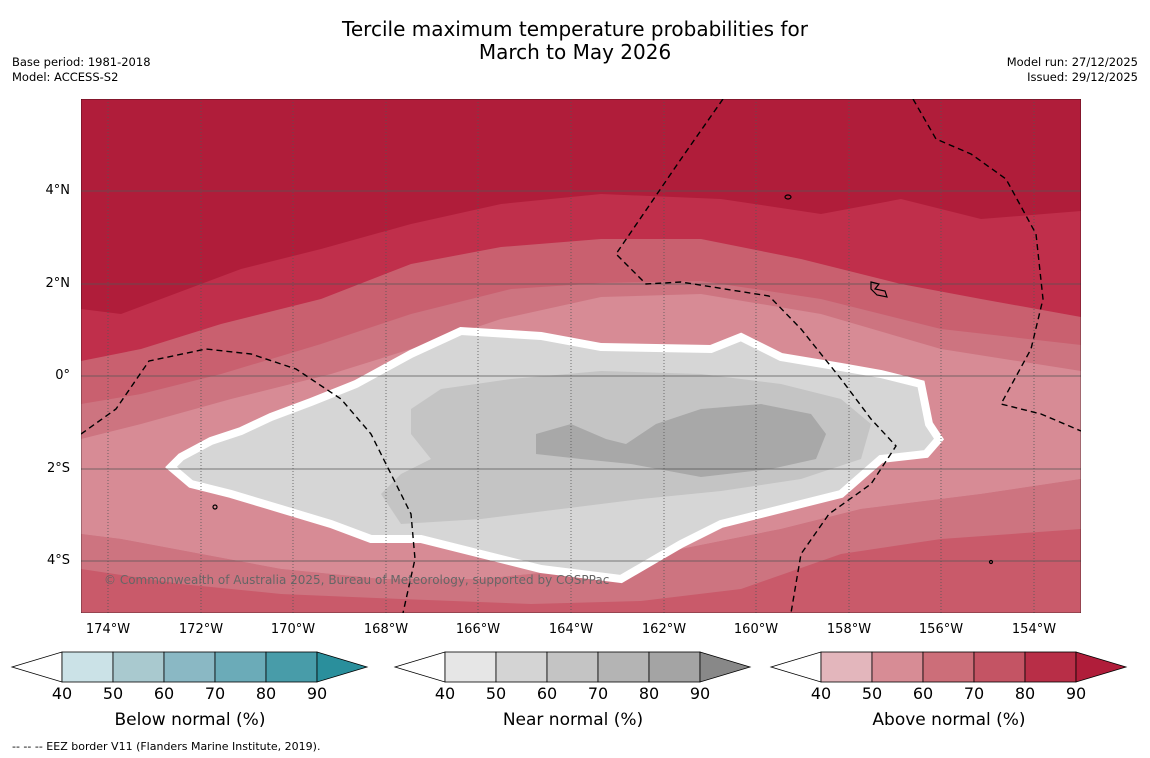  What do you see at coordinates (62, 375) in the screenshot?
I see `lat-label: 0°` at bounding box center [62, 375].